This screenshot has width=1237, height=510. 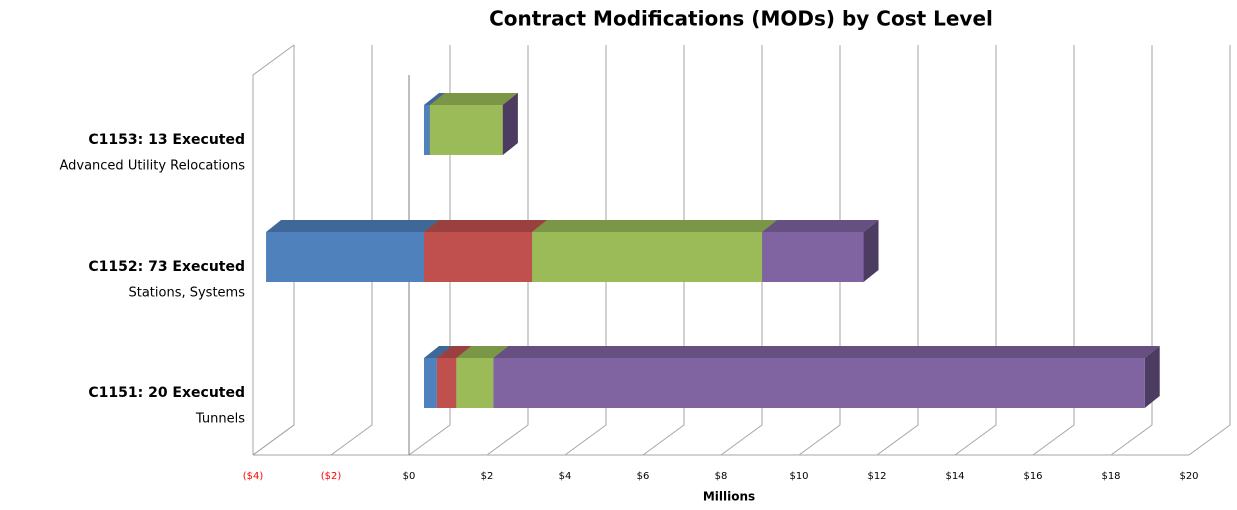 I want to click on x-tick-label: $4, so click(x=565, y=476).